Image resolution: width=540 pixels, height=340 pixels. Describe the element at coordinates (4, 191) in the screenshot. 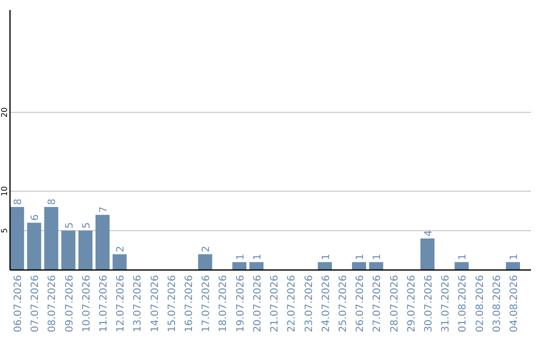

I see `y-tick-label: 10` at that location.